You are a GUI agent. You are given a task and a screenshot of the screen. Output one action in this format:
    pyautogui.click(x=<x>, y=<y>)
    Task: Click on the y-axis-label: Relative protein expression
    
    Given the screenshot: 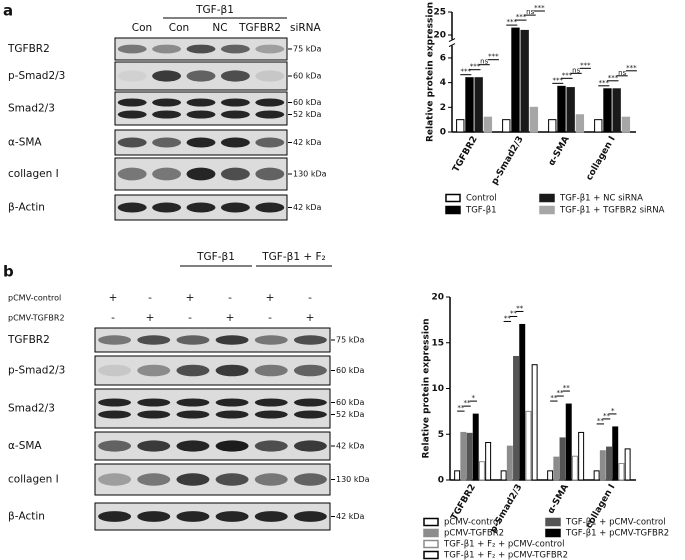 What is the action you would take?
    pyautogui.click(x=427, y=388)
    